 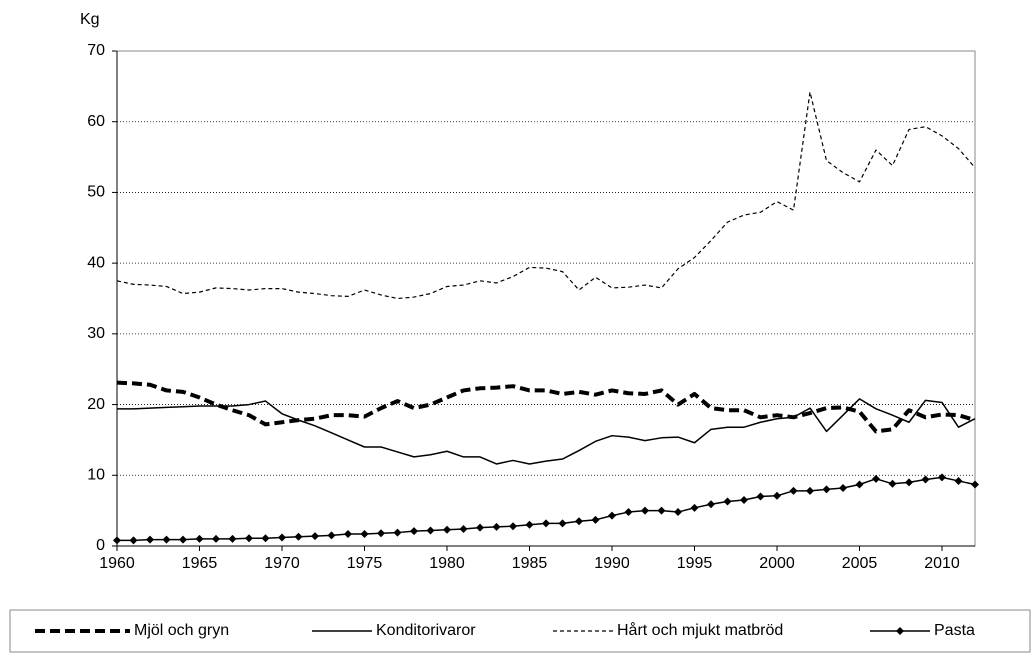 I want to click on x-tick-label: 1980, so click(x=447, y=563).